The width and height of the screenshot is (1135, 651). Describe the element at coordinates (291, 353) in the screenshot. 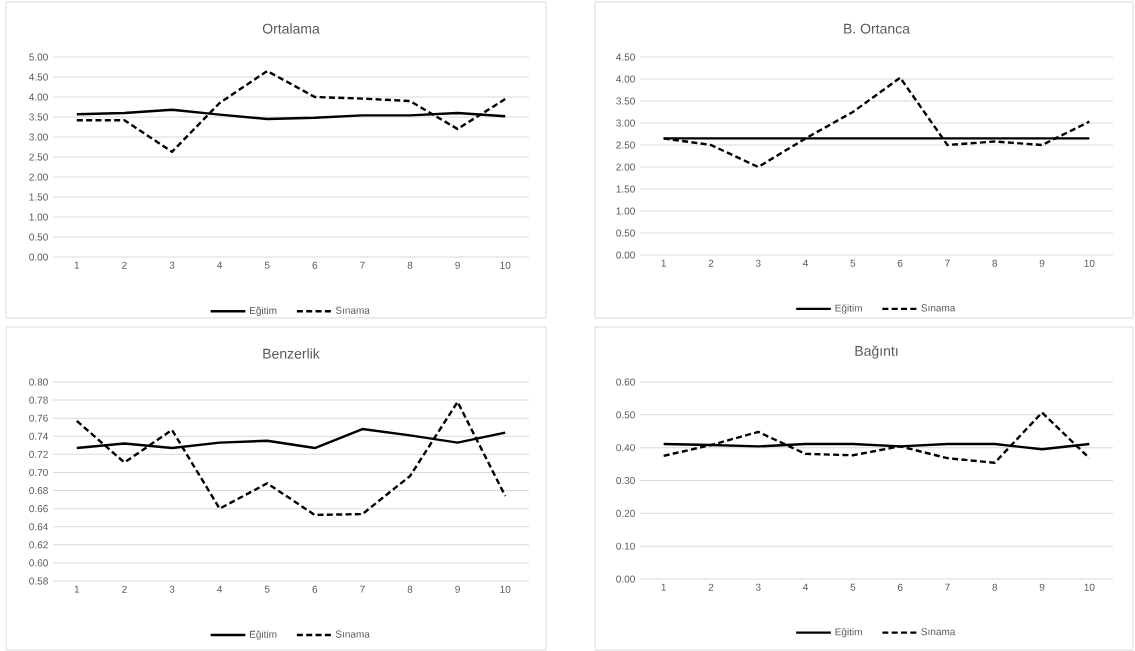

I see `chart-title: Benzerlik` at that location.